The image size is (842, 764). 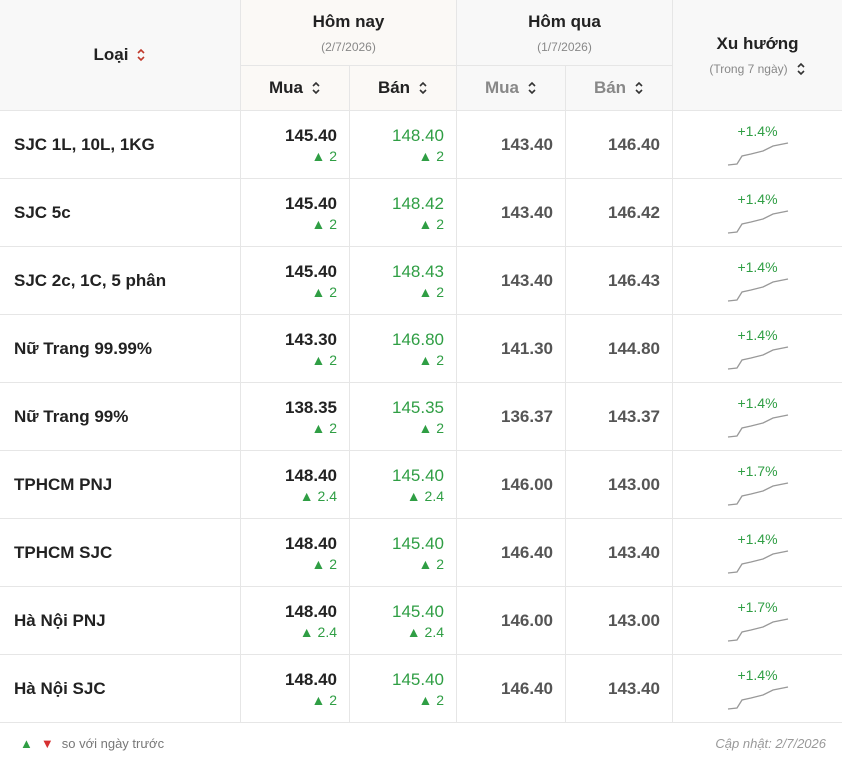 I want to click on today-sell: 148.42 ▲ 2, so click(x=402, y=213).